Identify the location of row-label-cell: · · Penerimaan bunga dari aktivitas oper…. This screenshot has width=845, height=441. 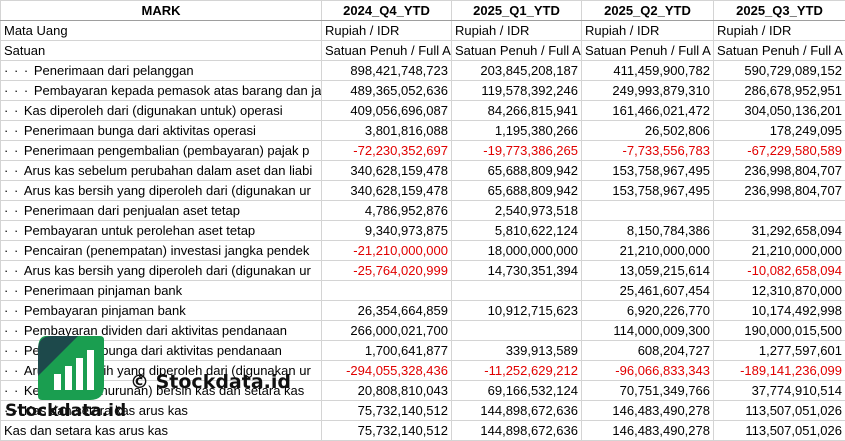
(161, 130).